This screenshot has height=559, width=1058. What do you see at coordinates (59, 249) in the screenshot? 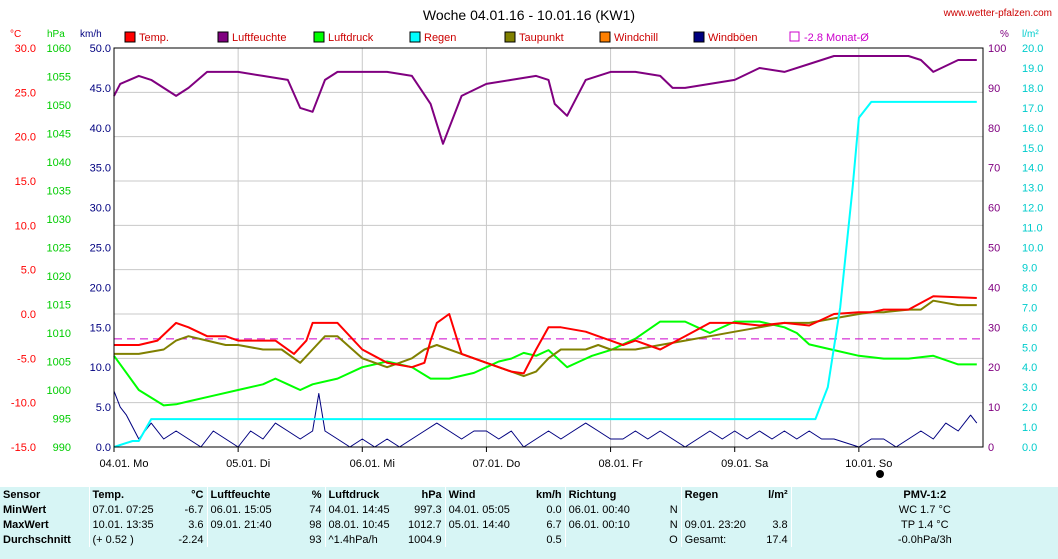
I see `pressure-tick-label: 1025` at bounding box center [59, 249].